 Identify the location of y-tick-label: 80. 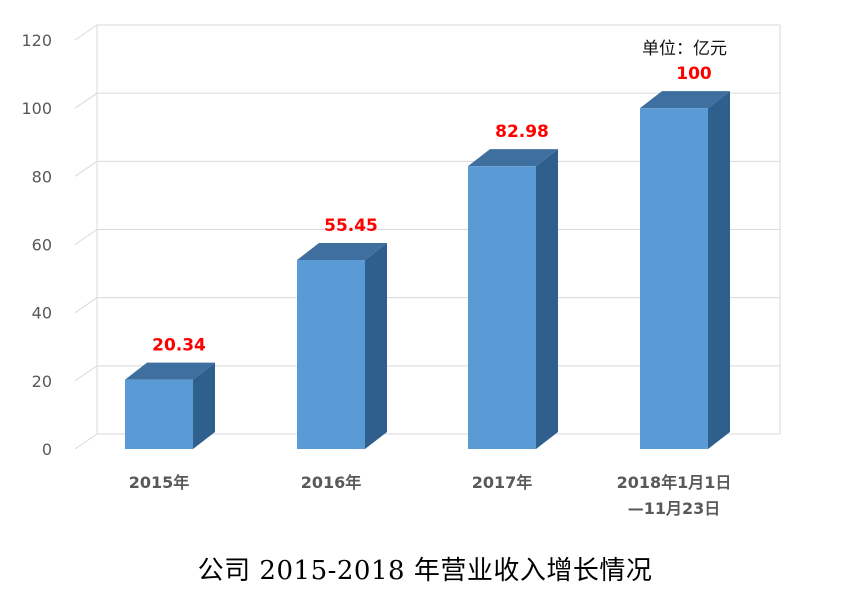
(42, 176).